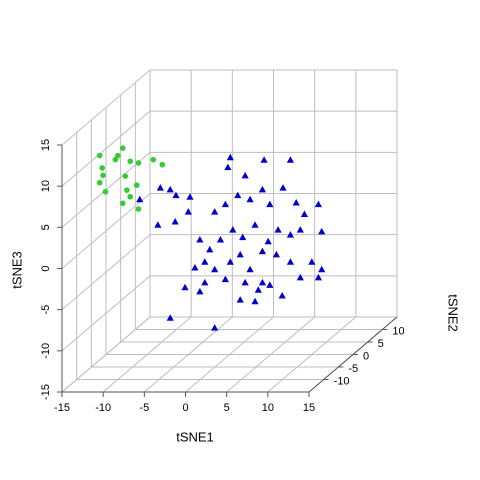  Describe the element at coordinates (46, 310) in the screenshot. I see `z-tick-label: -5` at that location.